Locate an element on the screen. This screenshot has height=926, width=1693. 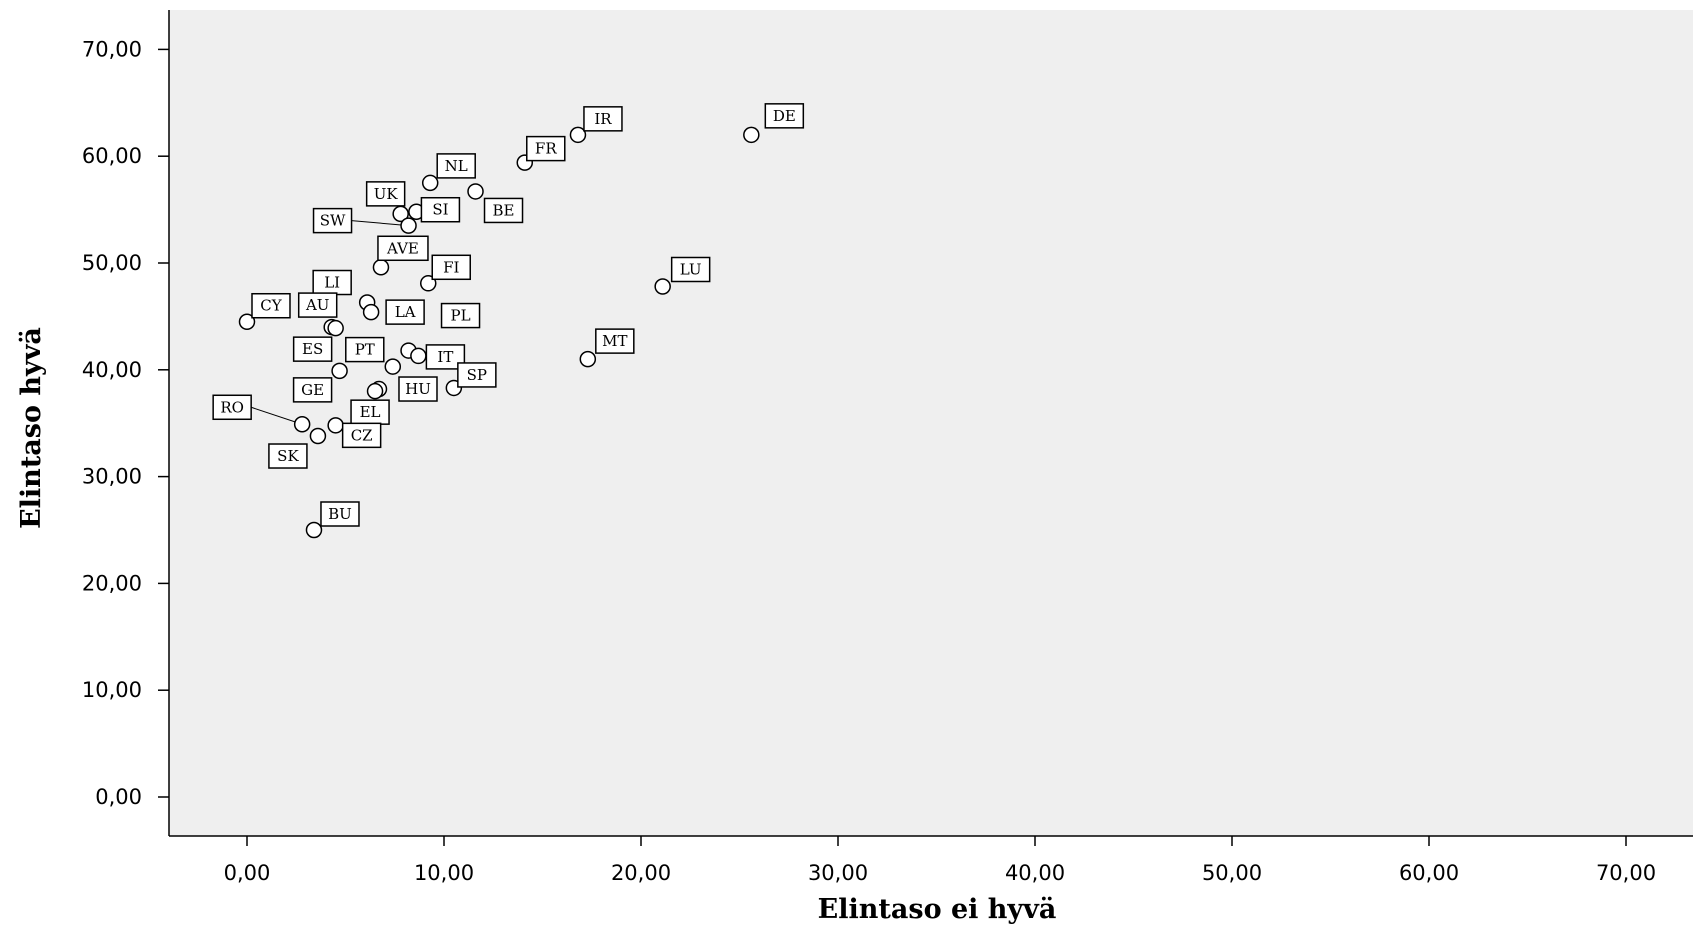
point-label: CZ is located at coordinates (362, 435).